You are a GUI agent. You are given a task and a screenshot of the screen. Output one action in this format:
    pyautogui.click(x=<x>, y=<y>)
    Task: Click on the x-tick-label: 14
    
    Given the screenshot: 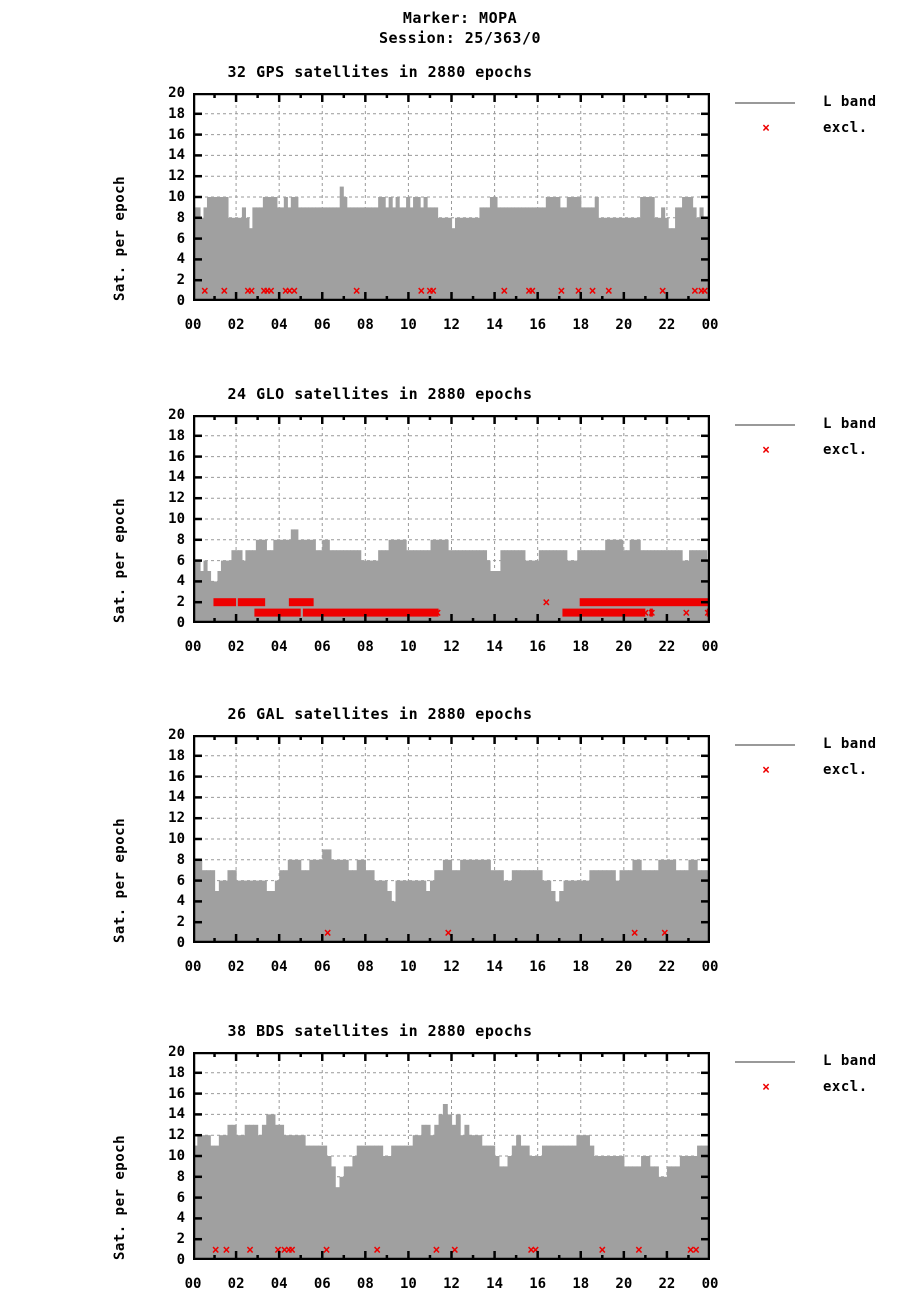 What is the action you would take?
    pyautogui.click(x=495, y=325)
    